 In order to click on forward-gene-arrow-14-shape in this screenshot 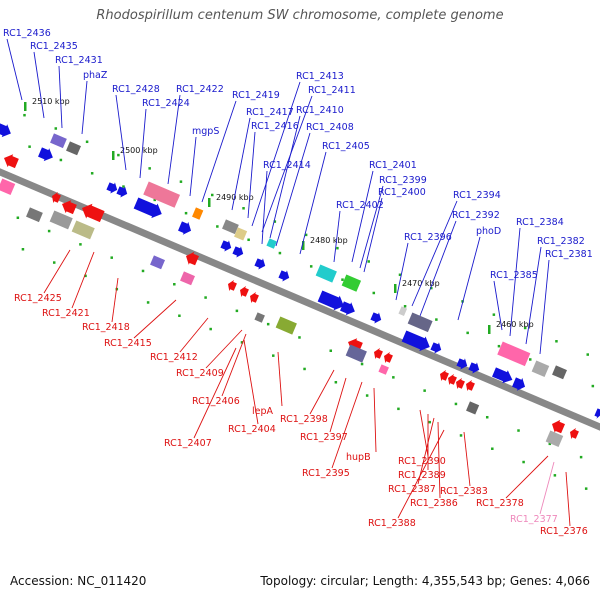, I will do `click(436, 348)`.